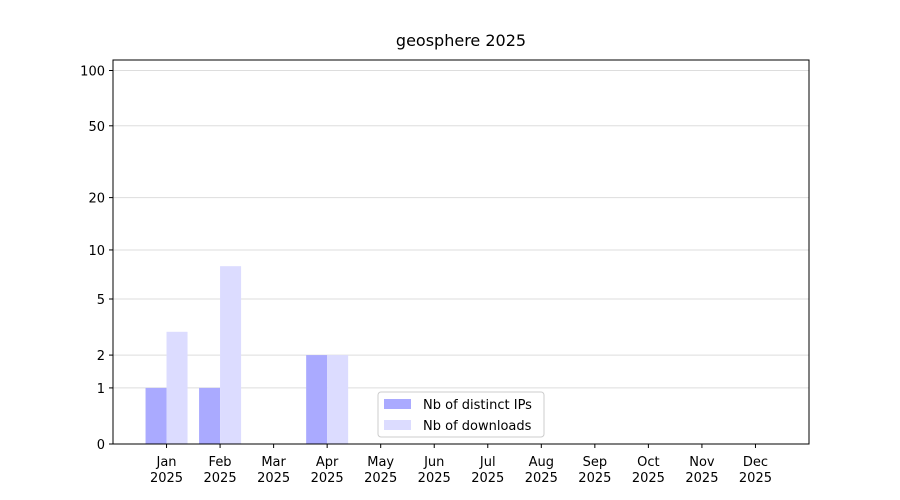 The width and height of the screenshot is (900, 500). What do you see at coordinates (461, 40) in the screenshot?
I see `chart-title: geosphere 2025` at bounding box center [461, 40].